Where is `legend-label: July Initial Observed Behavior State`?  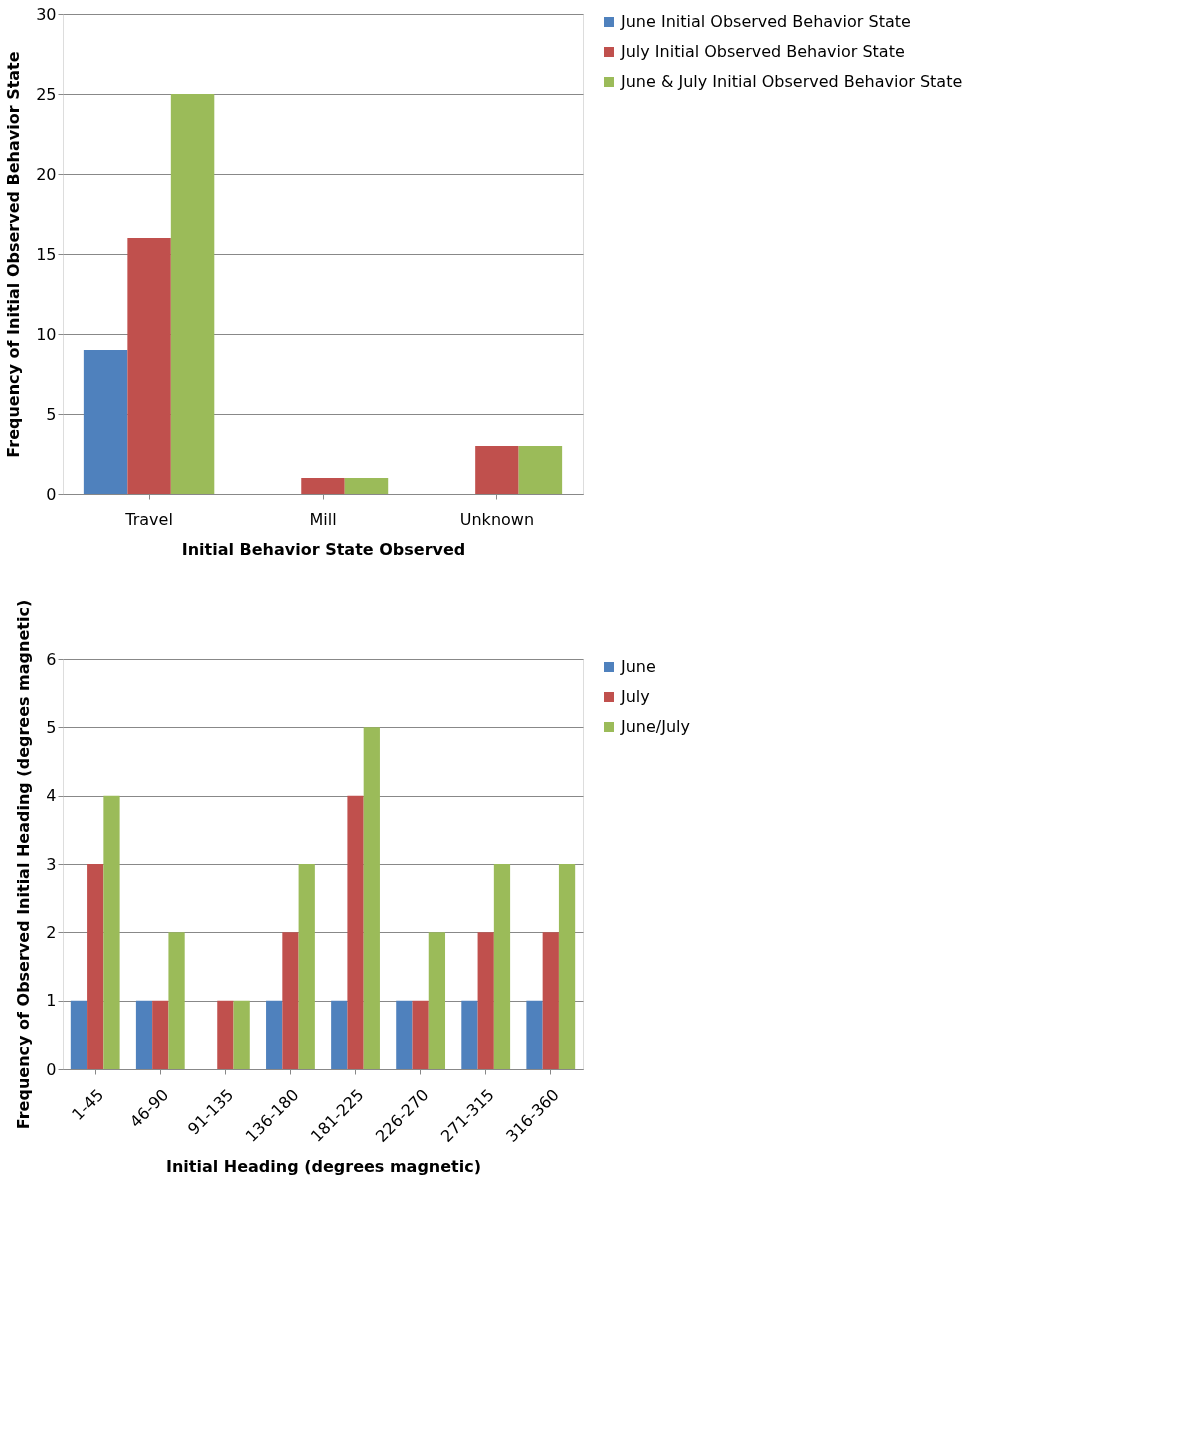 legend-label: July Initial Observed Behavior State is located at coordinates (762, 51).